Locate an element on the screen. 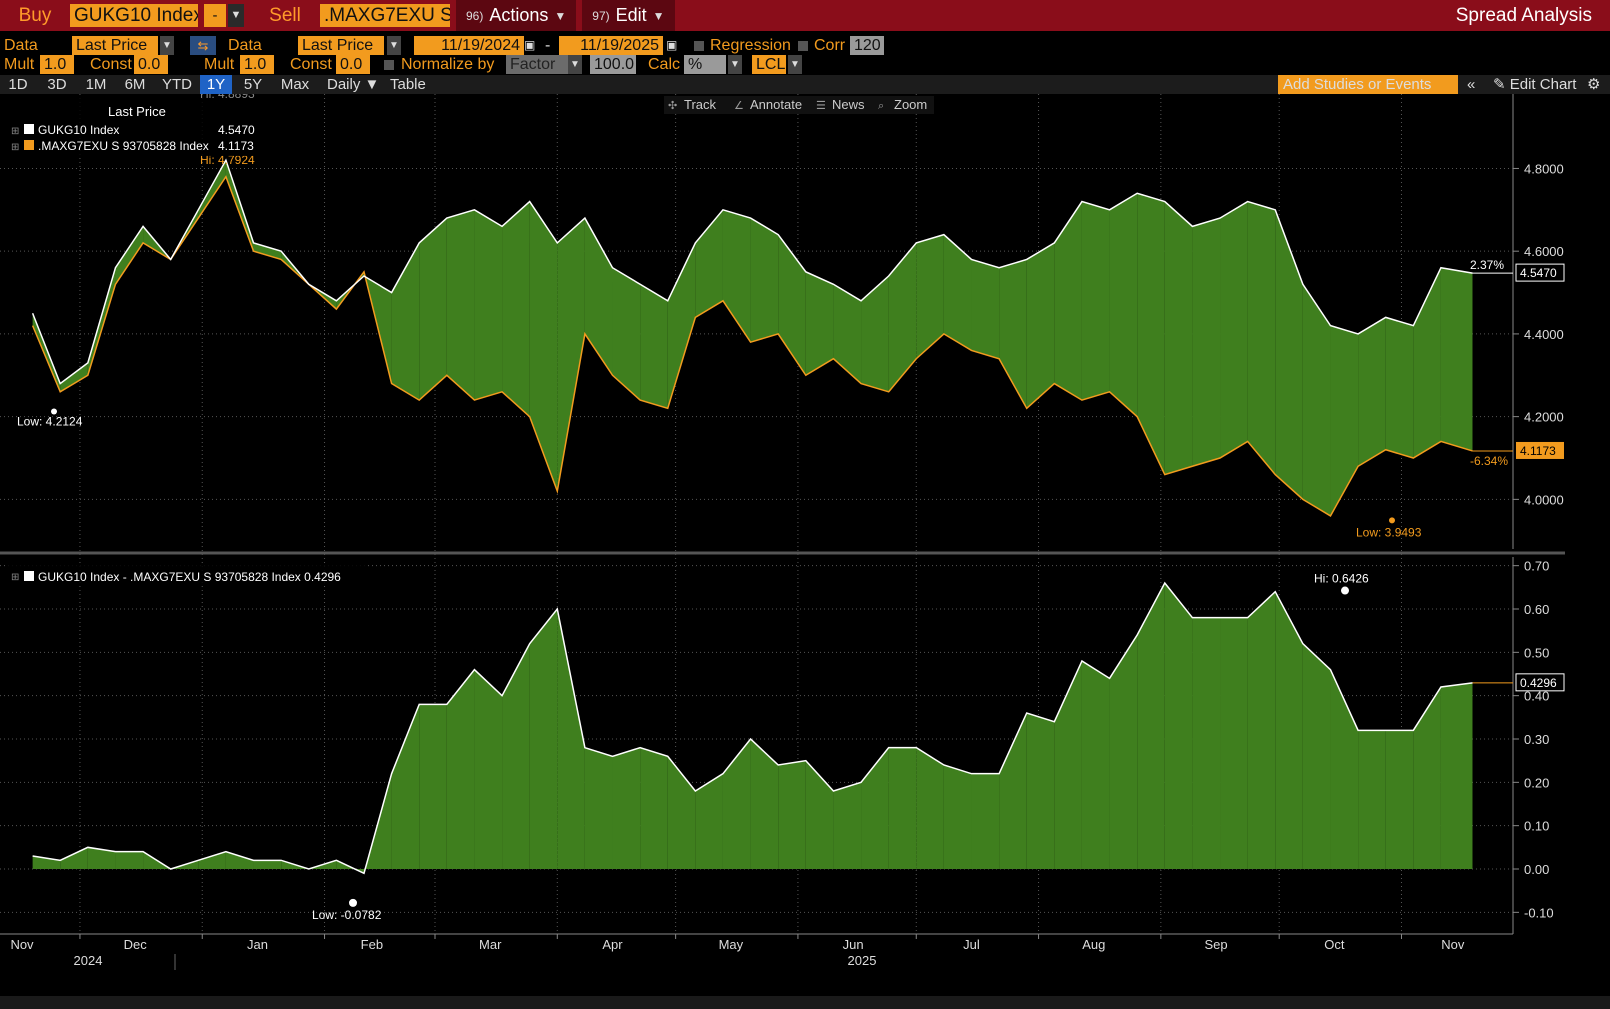 The width and height of the screenshot is (1610, 1009). y-tick-label: 0.30 is located at coordinates (1536, 739).